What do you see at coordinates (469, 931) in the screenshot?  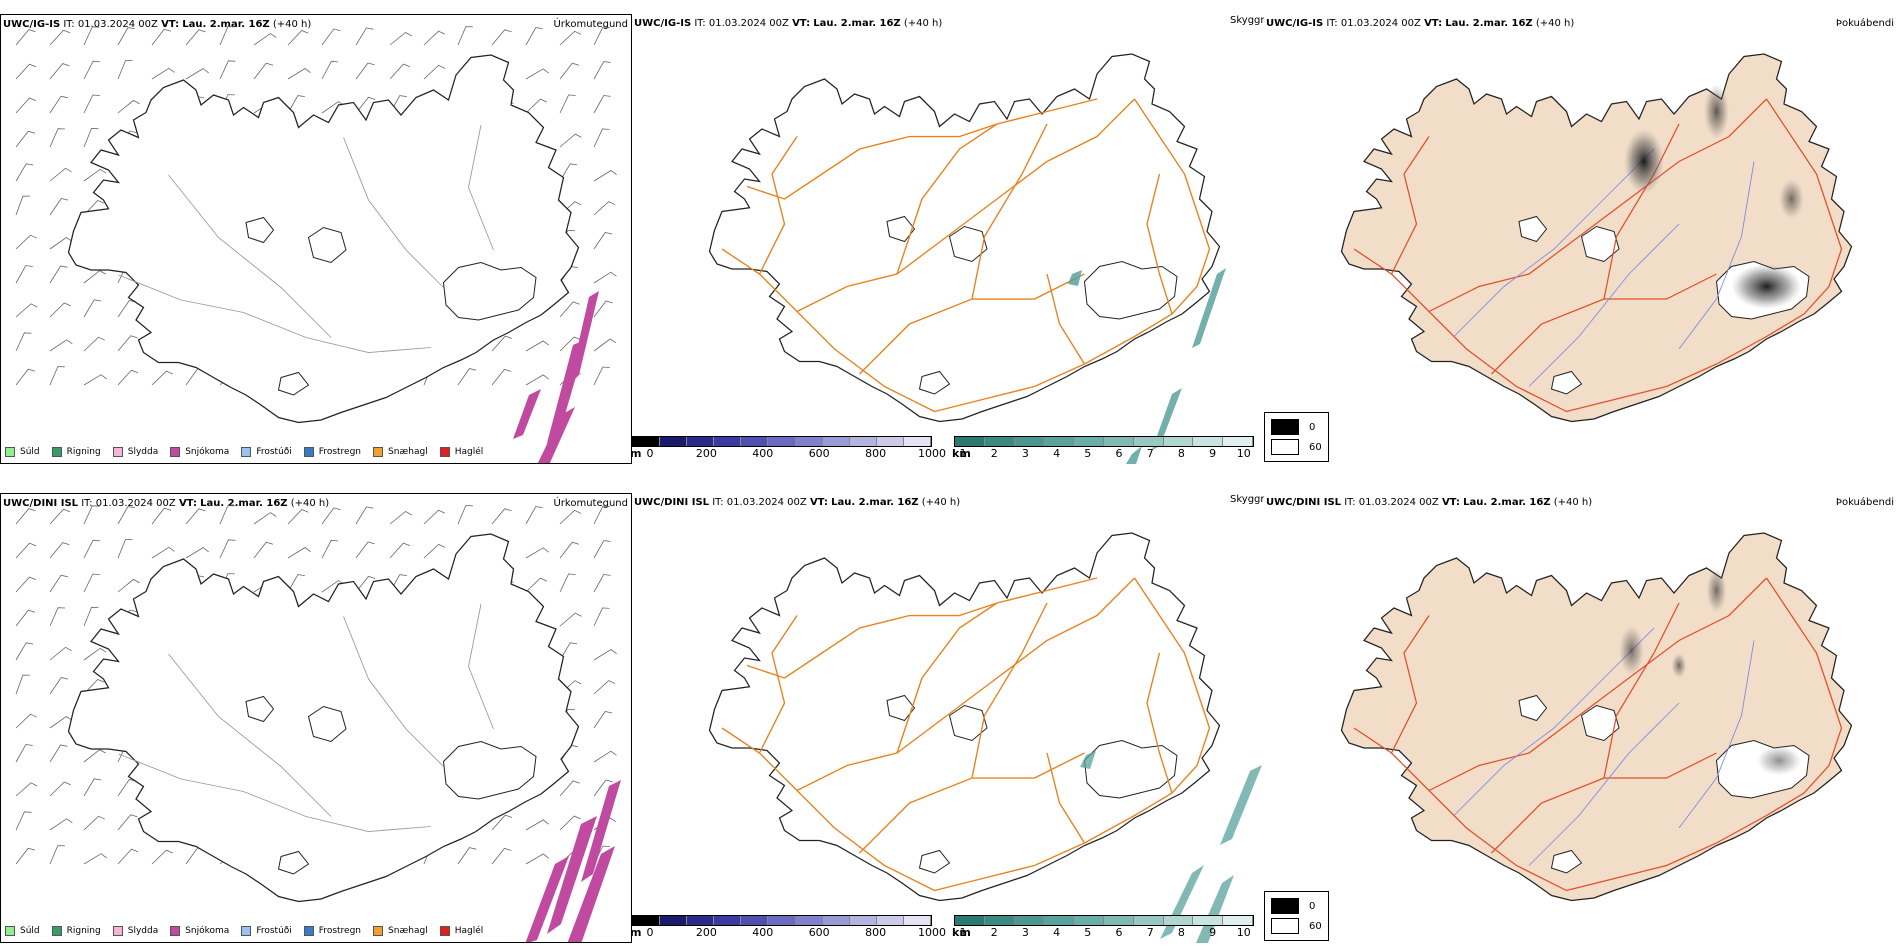 I see `legend-label: Haglél` at bounding box center [469, 931].